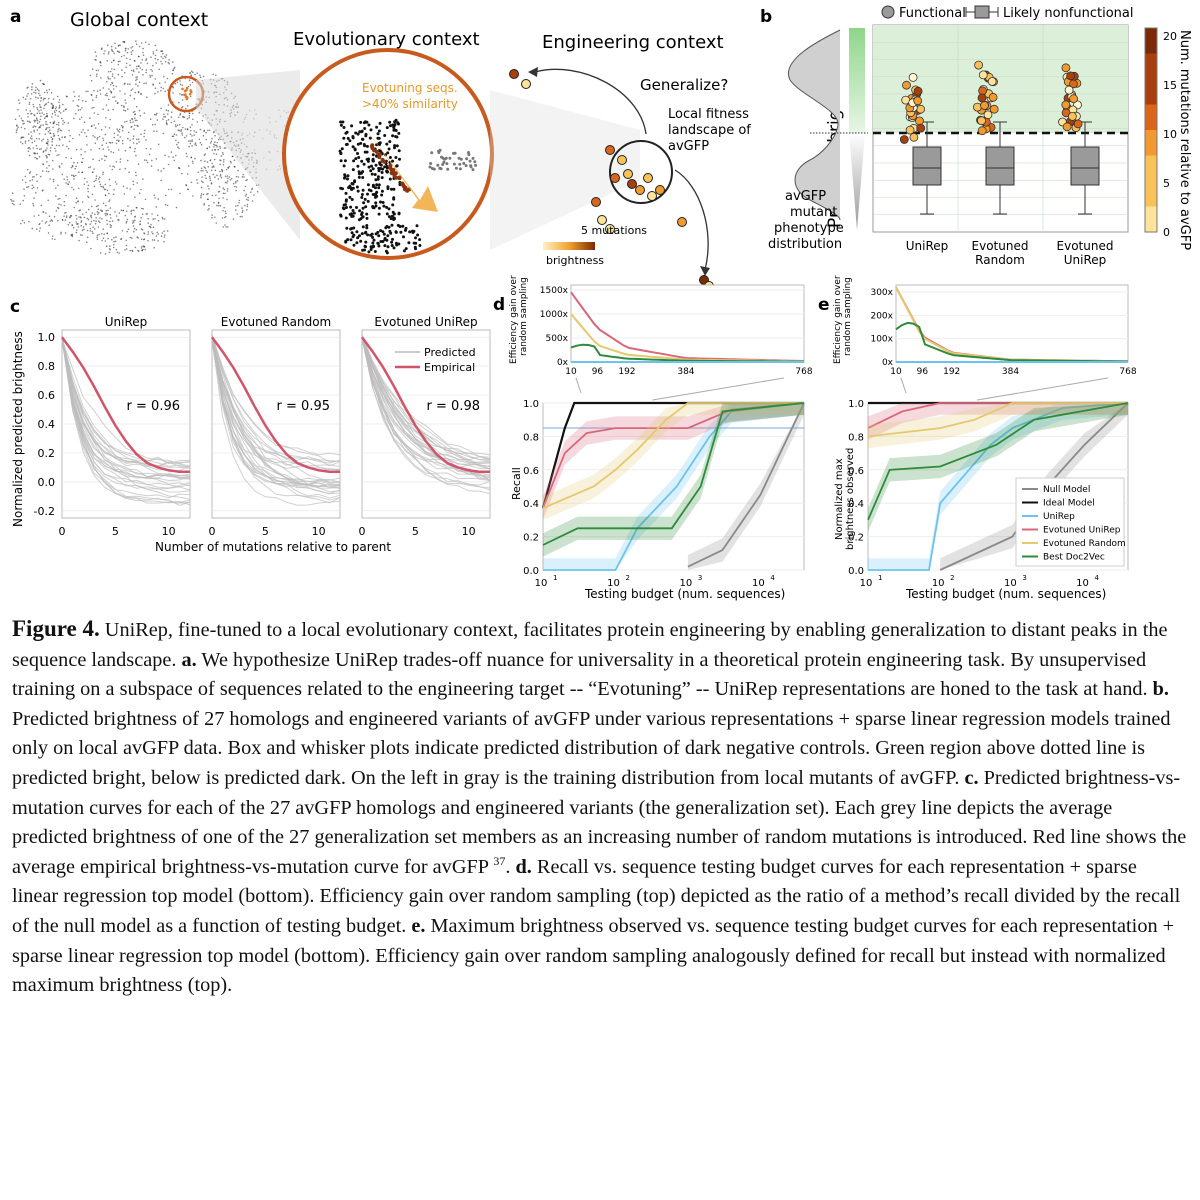  I want to click on predicted-line, so click(126, 414).